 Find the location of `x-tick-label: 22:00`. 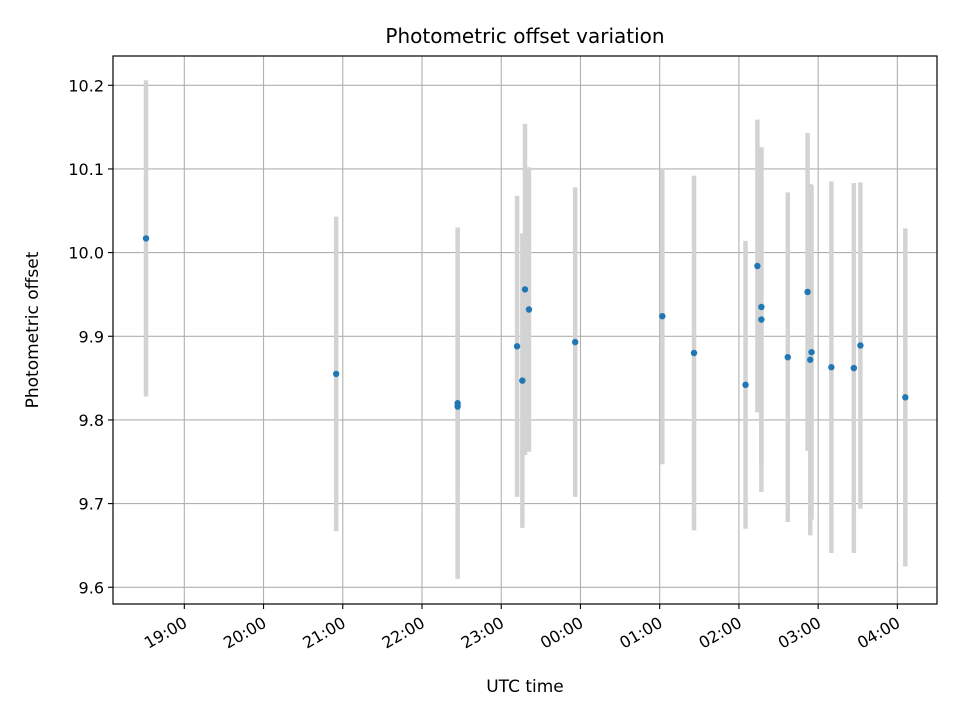

x-tick-label: 22:00 is located at coordinates (403, 633).